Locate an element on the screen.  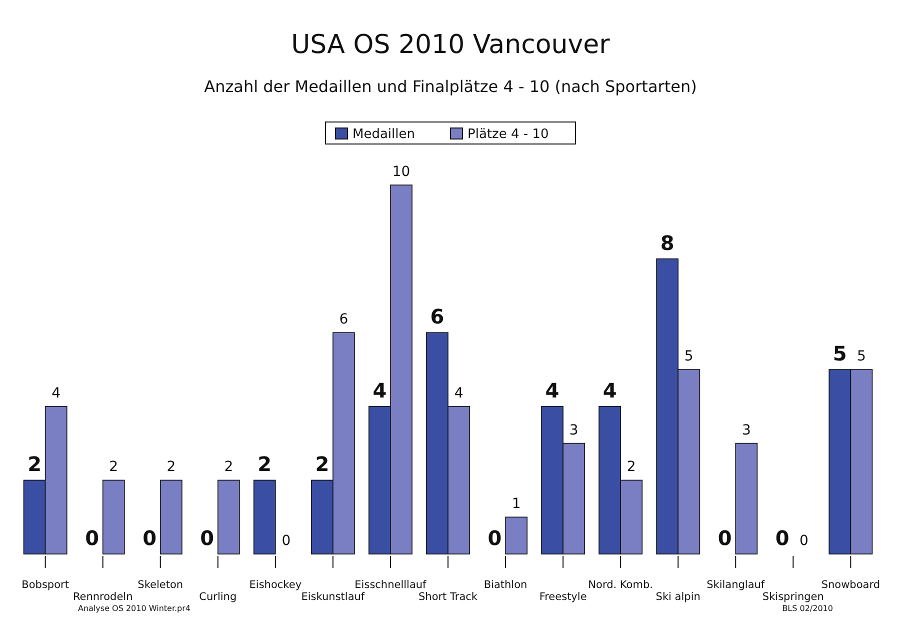
text: BLS 02/2010 is located at coordinates (807, 608).